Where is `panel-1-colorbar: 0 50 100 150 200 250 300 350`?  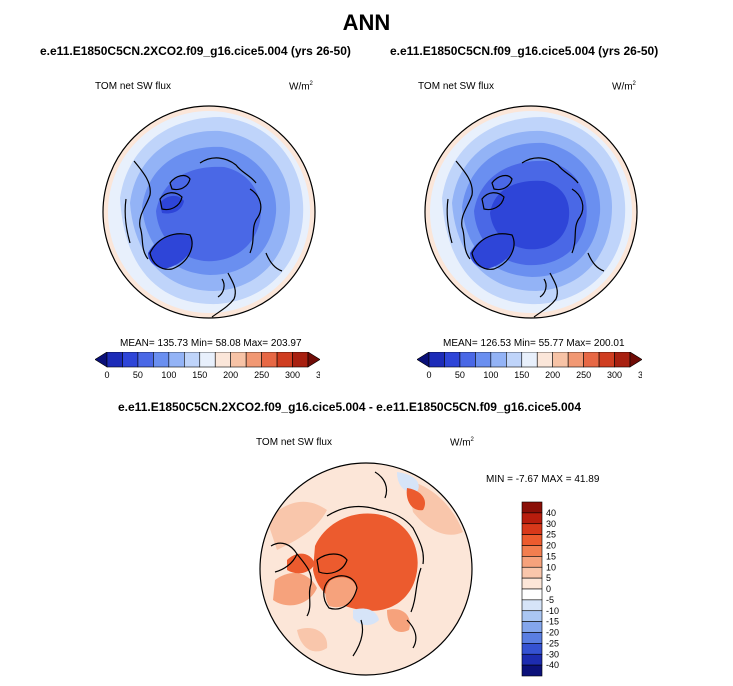
panel-1-colorbar: 0 50 100 150 200 250 300 350 is located at coordinates (207, 366).